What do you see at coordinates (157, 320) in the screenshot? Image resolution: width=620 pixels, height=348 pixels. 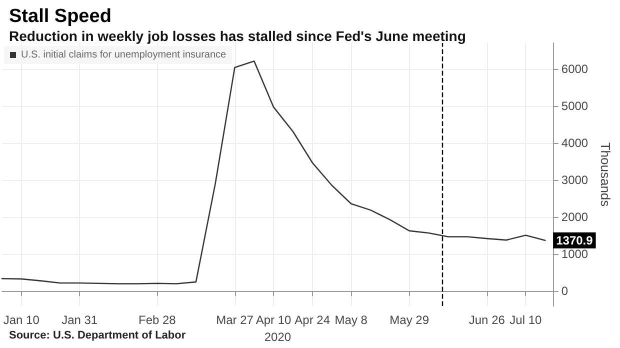 I see `x-tick-label: Feb 28` at bounding box center [157, 320].